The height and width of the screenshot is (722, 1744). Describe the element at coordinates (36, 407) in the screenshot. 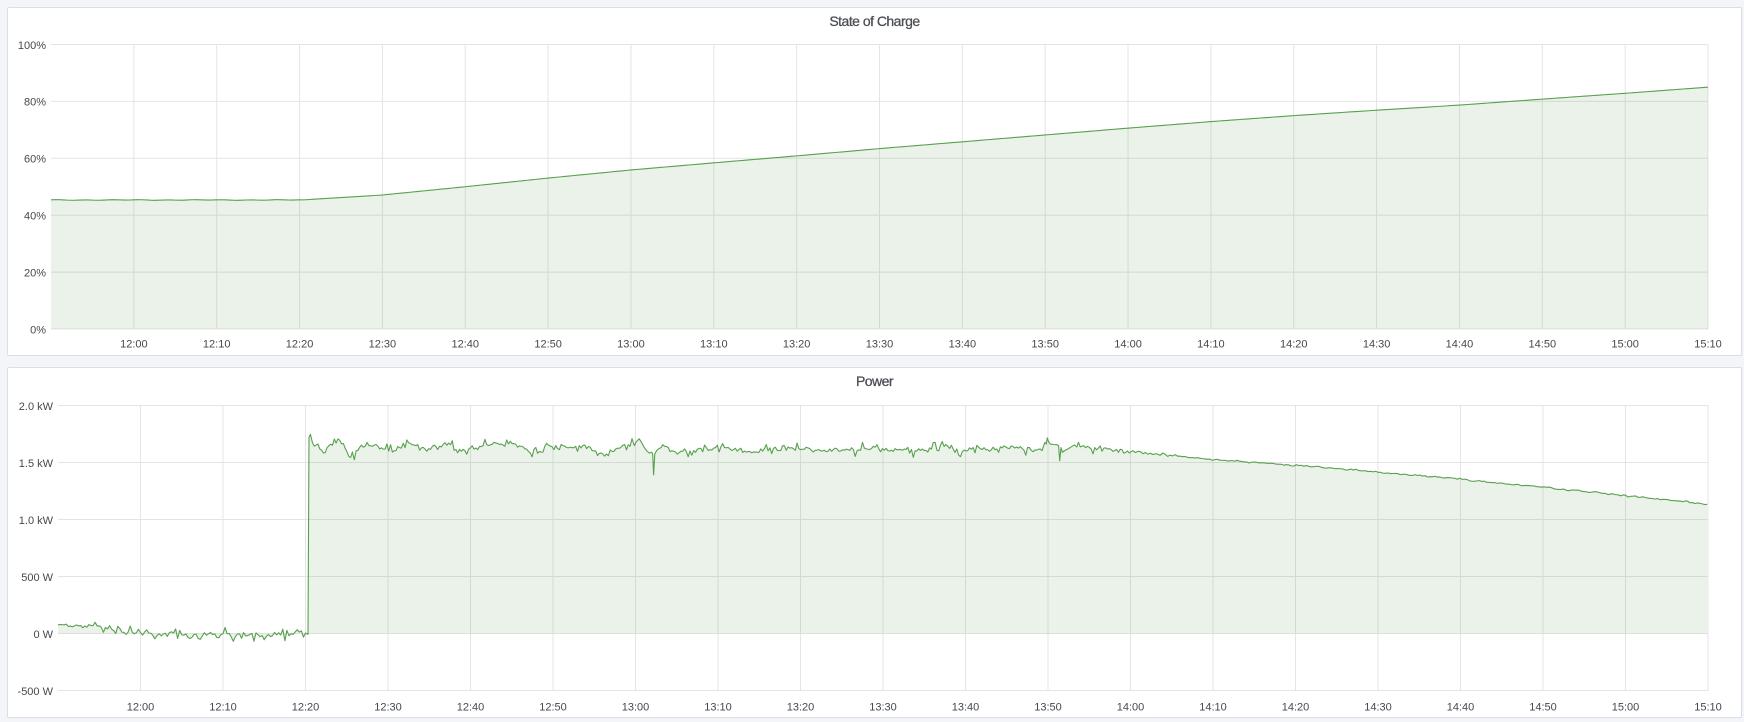

I see `svg-text: 2.0 kW` at that location.